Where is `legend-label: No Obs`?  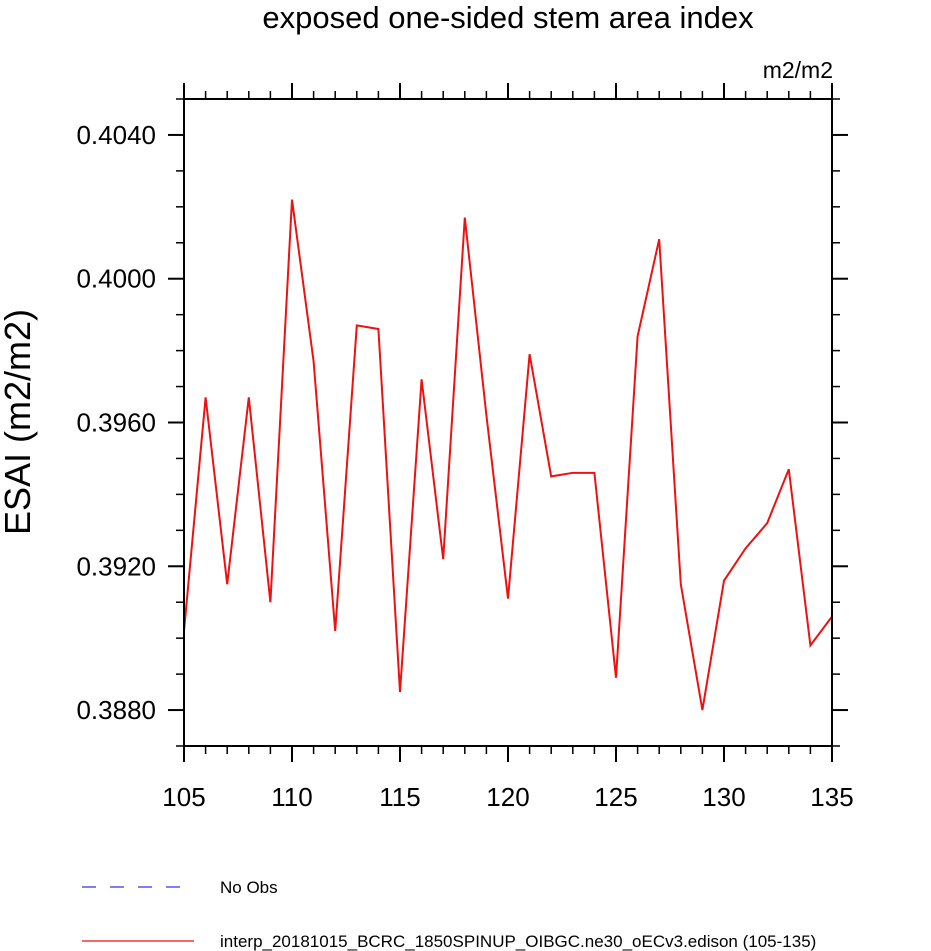
legend-label: No Obs is located at coordinates (249, 887).